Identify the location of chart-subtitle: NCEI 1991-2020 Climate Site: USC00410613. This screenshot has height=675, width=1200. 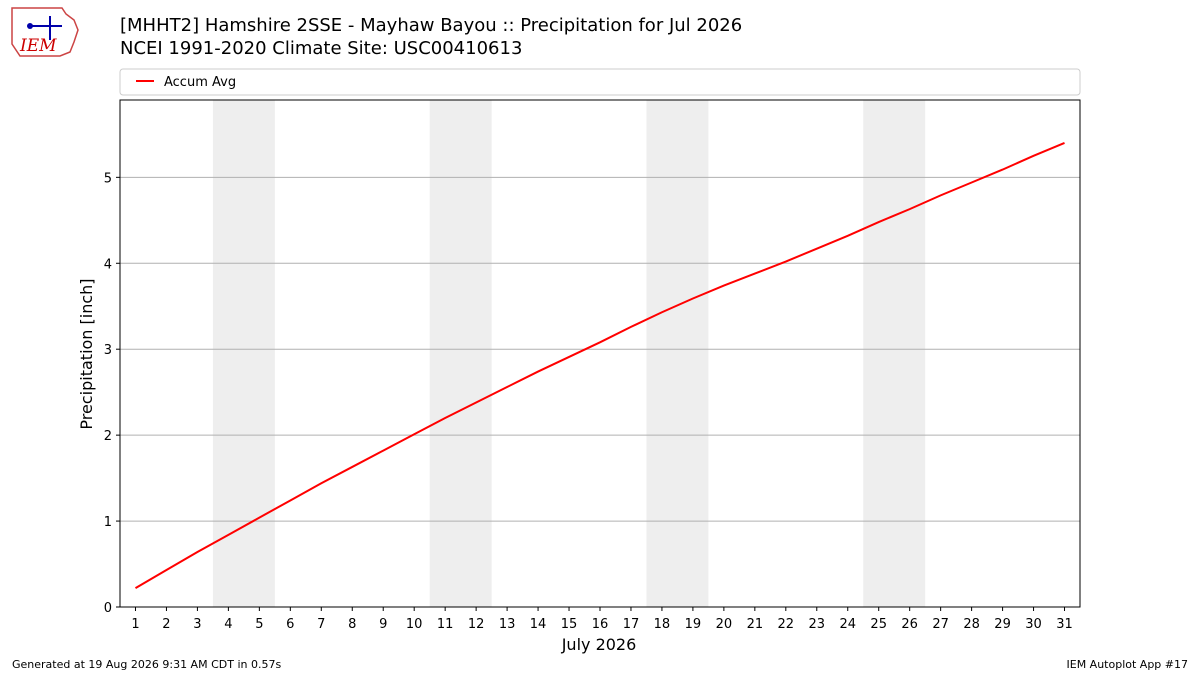
(321, 48).